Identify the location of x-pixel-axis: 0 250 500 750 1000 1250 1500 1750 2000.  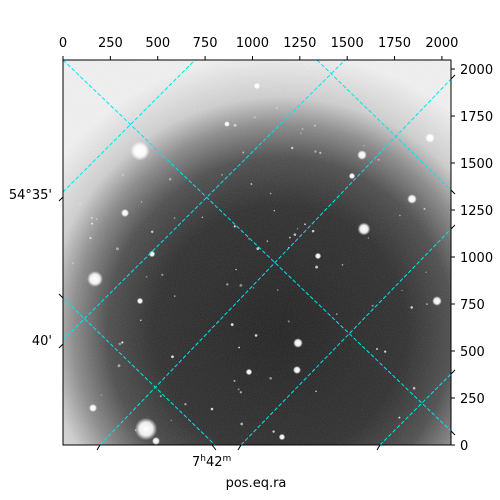
(258, 48).